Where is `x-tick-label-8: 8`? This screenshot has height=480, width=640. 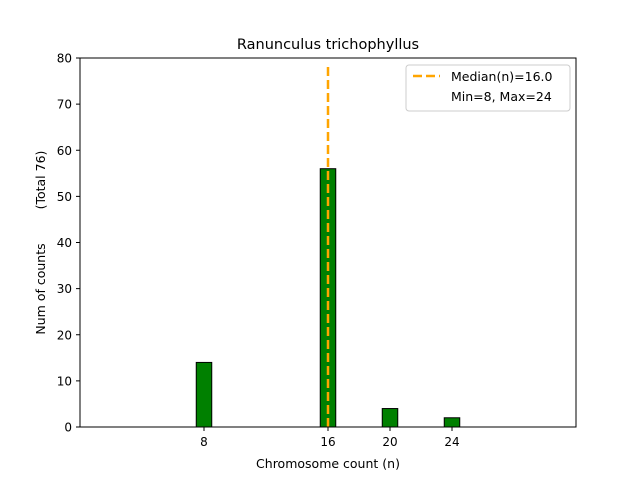
x-tick-label-8: 8 is located at coordinates (204, 442).